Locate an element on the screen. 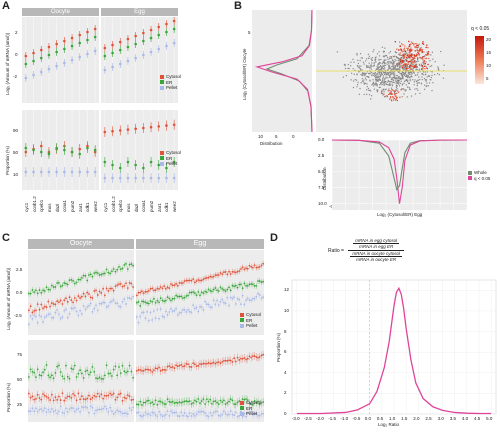 This screenshot has height=432, width=500. panel-d-distribution-line is located at coordinates (394, 350).